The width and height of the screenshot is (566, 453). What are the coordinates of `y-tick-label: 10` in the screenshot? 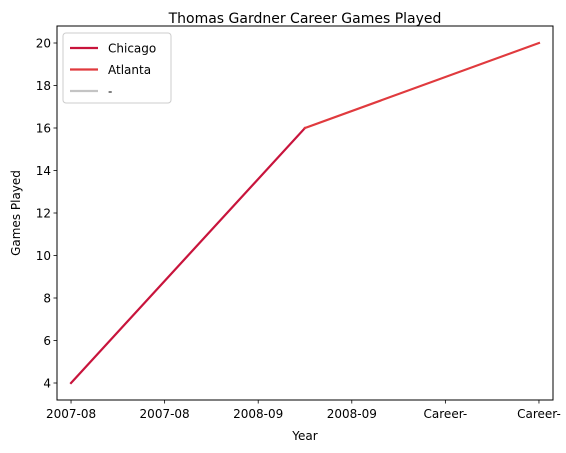 It's located at (43, 256).